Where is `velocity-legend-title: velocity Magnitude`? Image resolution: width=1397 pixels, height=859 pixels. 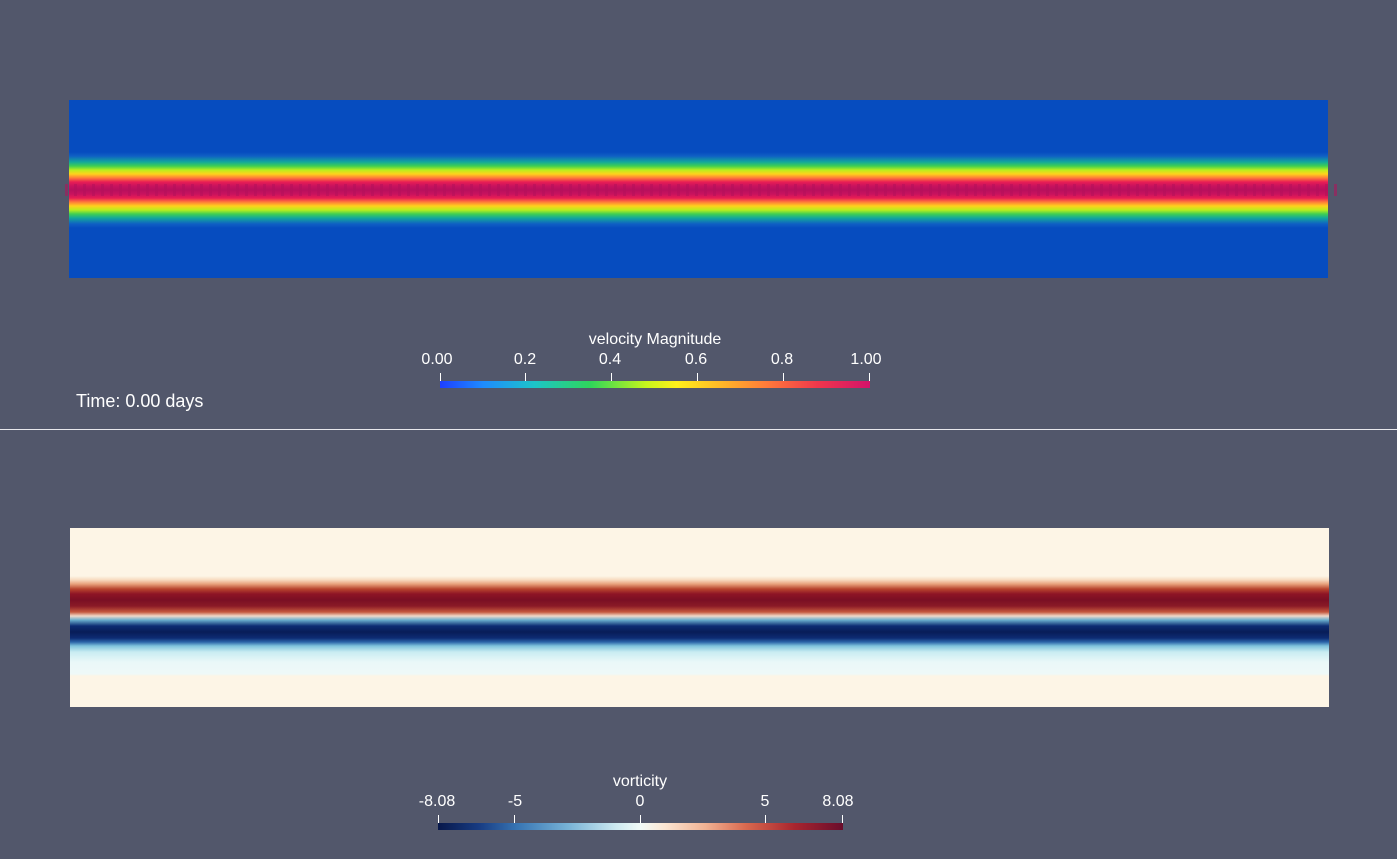
velocity-legend-title: velocity Magnitude is located at coordinates (655, 339).